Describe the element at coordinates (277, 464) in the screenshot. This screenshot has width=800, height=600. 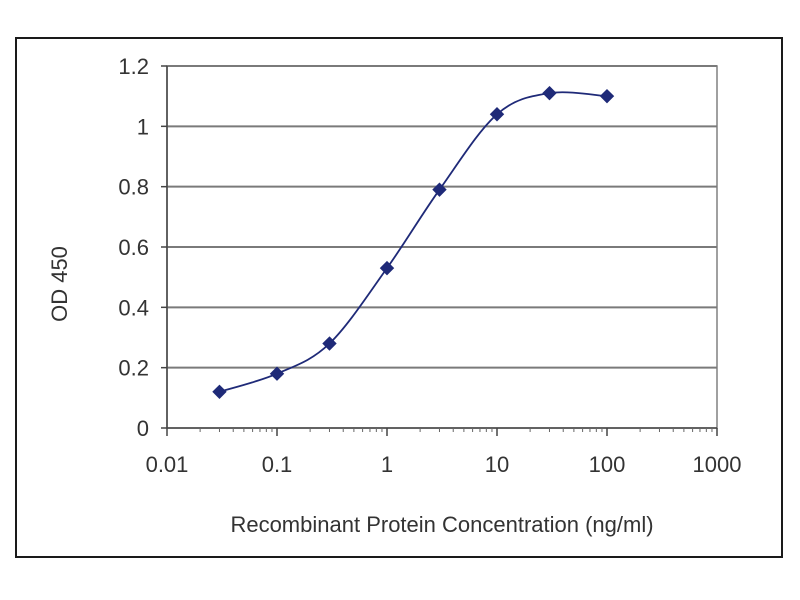
I see `x-tick-label: 0.1` at that location.